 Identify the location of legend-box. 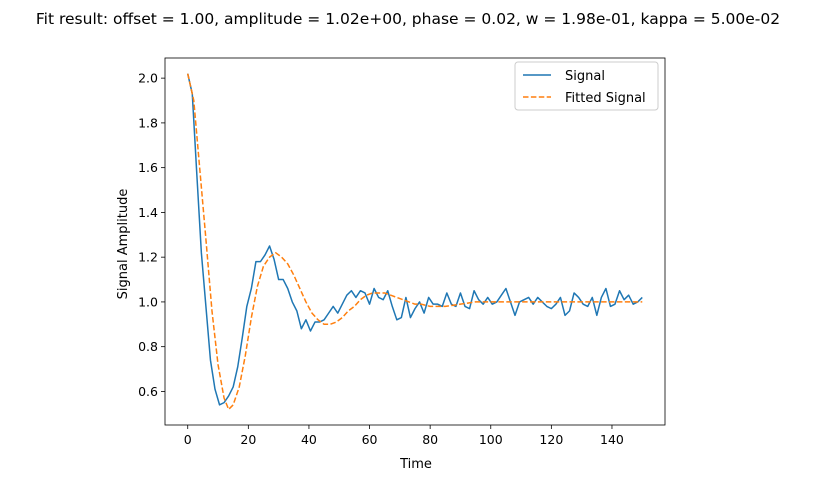
(586, 86).